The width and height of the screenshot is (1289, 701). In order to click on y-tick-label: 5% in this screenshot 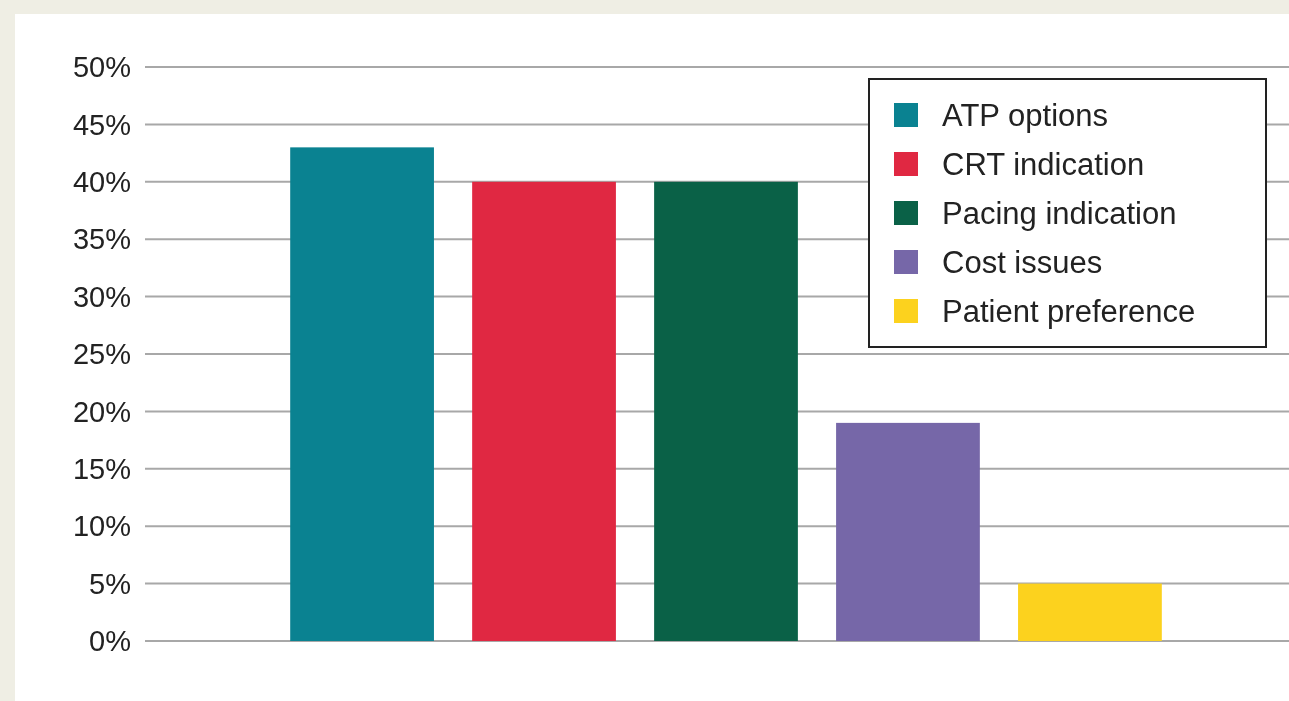, I will do `click(110, 583)`.